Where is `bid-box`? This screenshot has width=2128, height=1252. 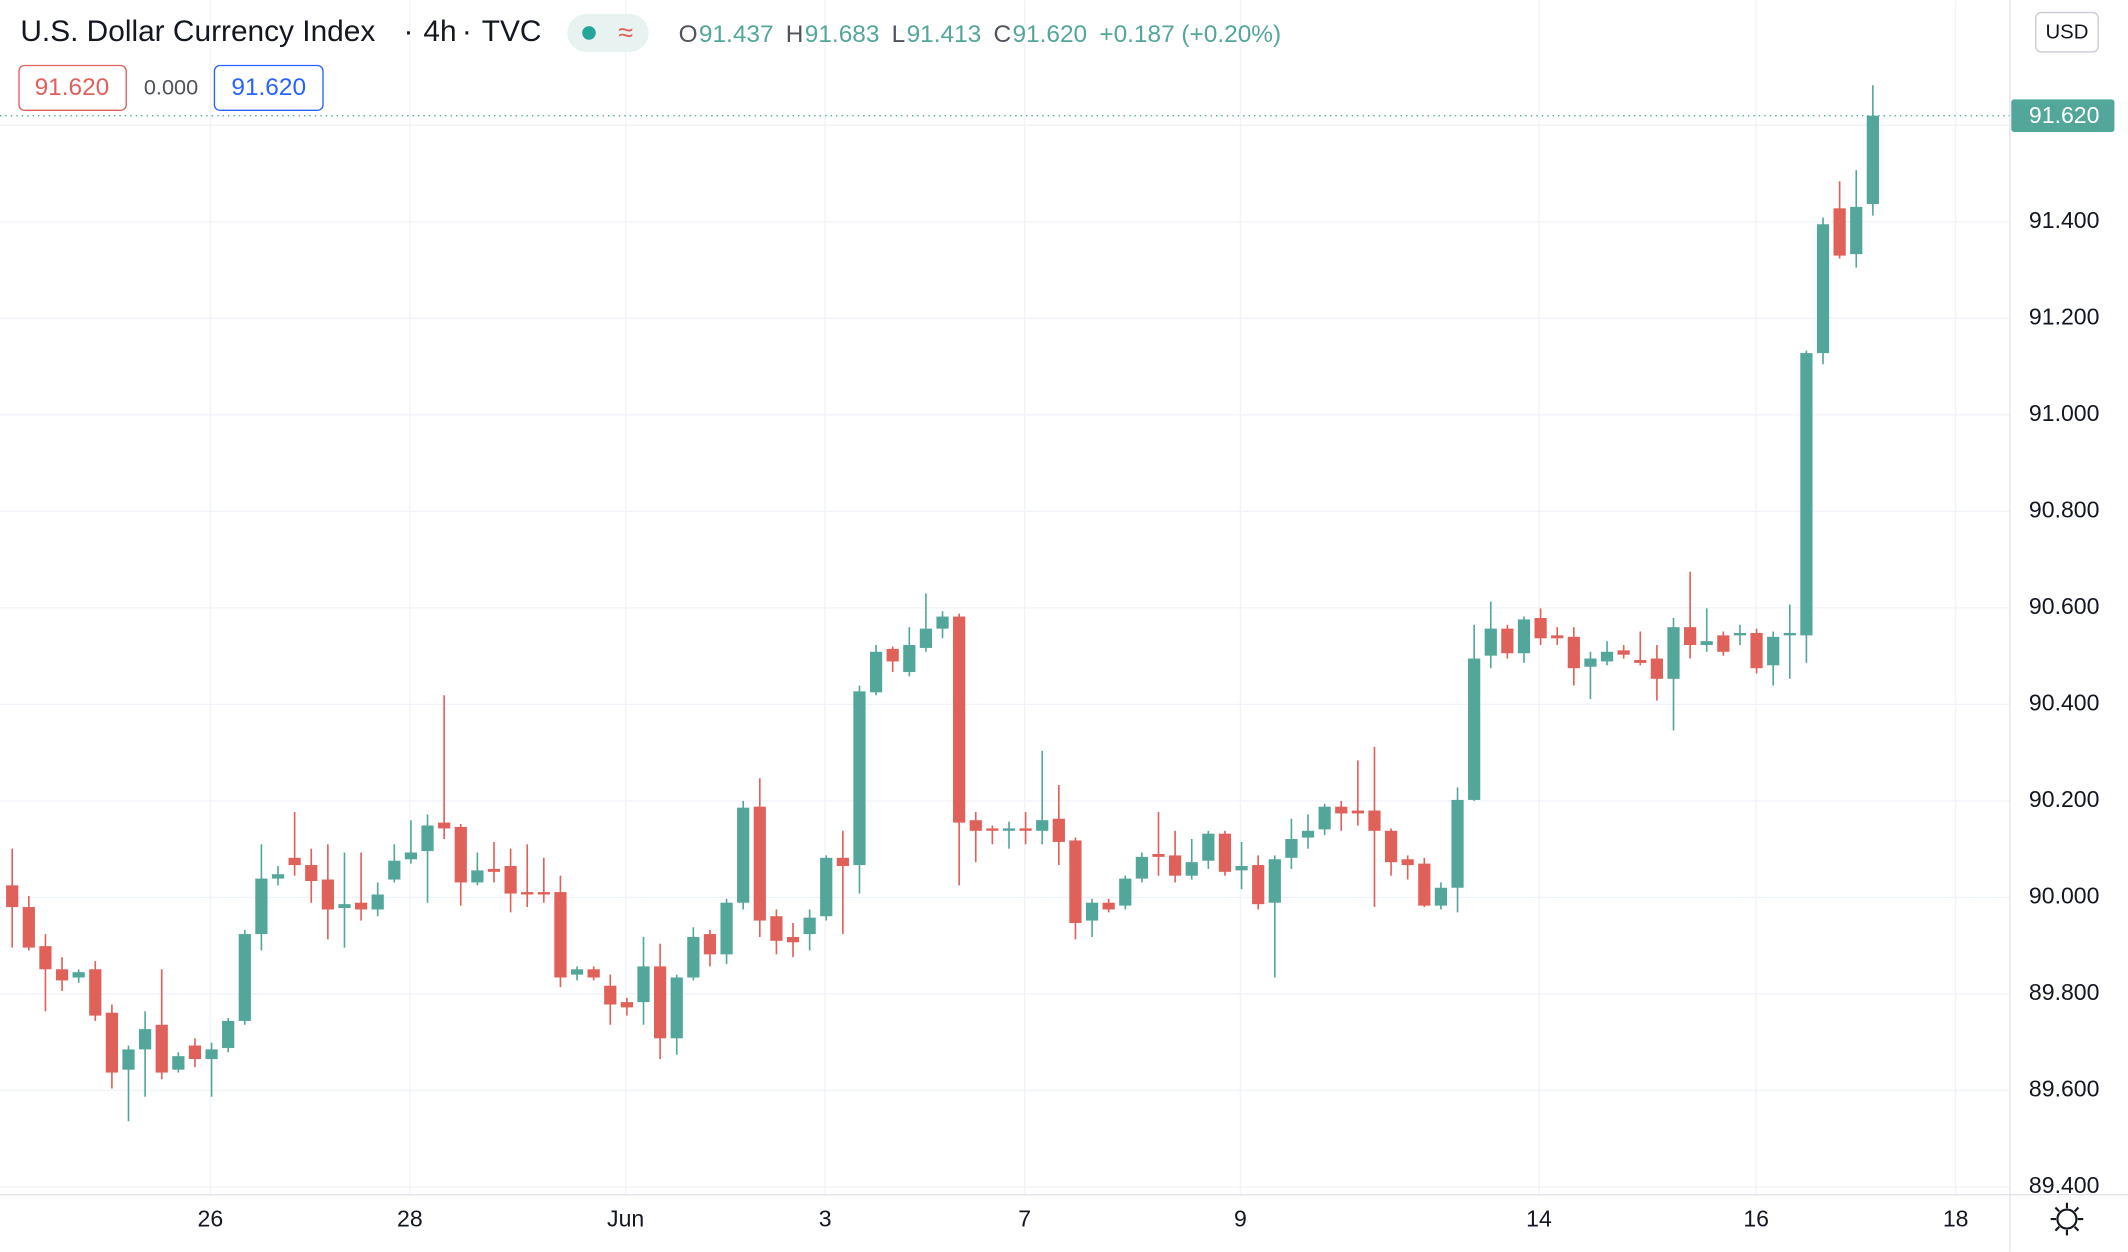
bid-box is located at coordinates (72, 87).